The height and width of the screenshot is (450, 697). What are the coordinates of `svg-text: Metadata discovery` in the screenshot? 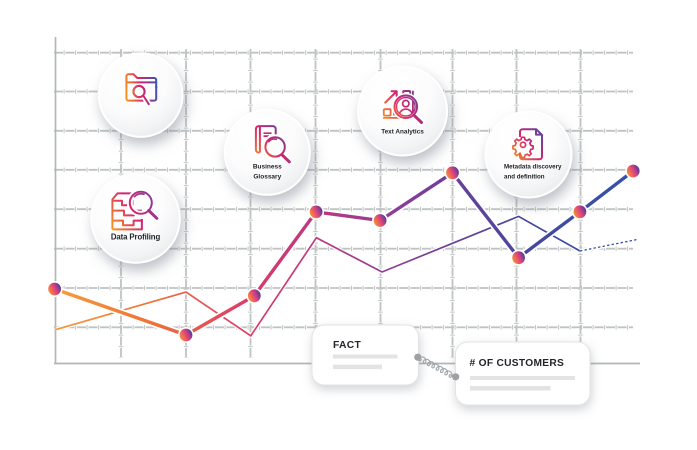 It's located at (533, 167).